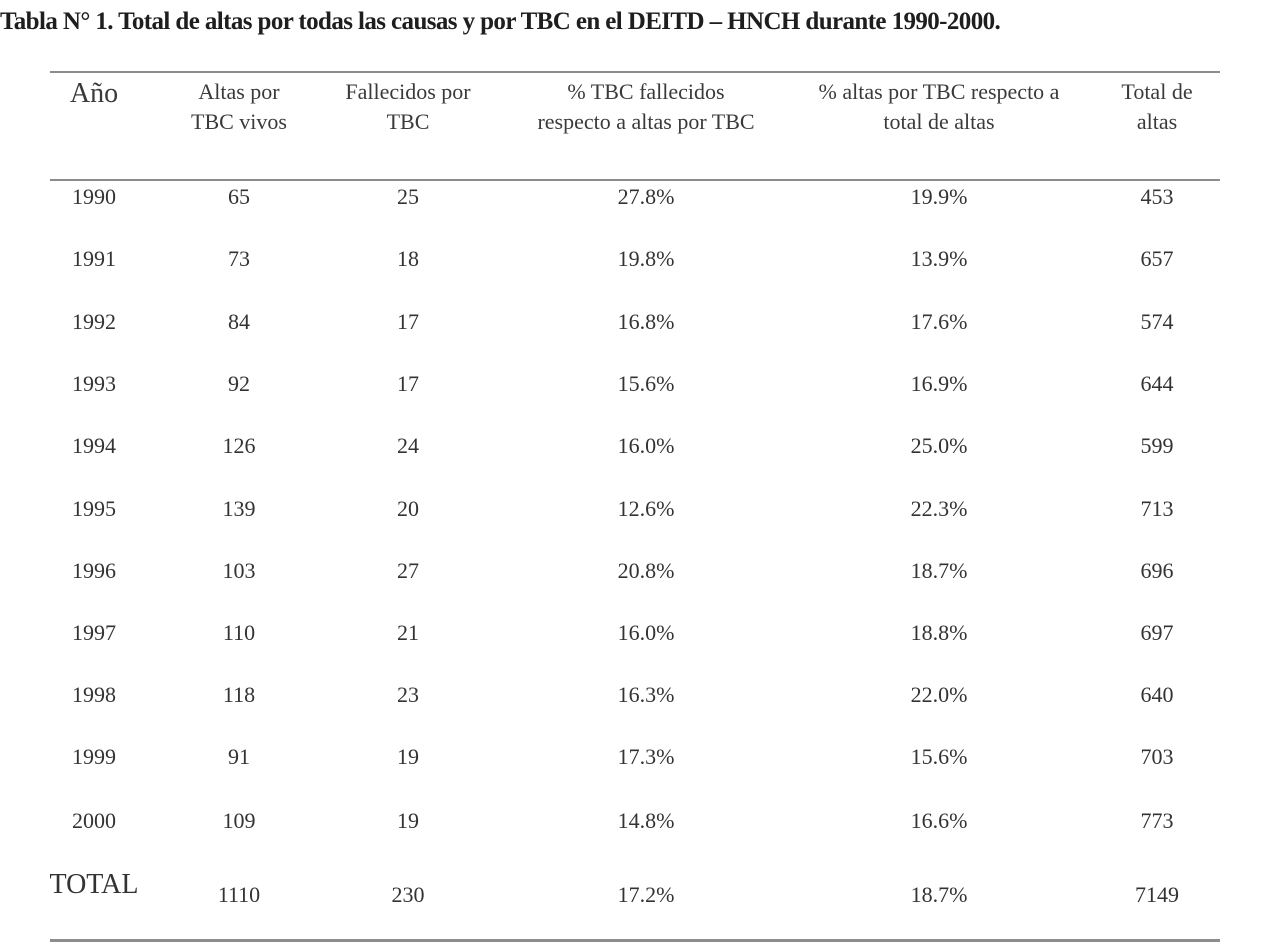 The width and height of the screenshot is (1276, 943). Describe the element at coordinates (239, 508) in the screenshot. I see `cell-altas-vivos: 139` at that location.